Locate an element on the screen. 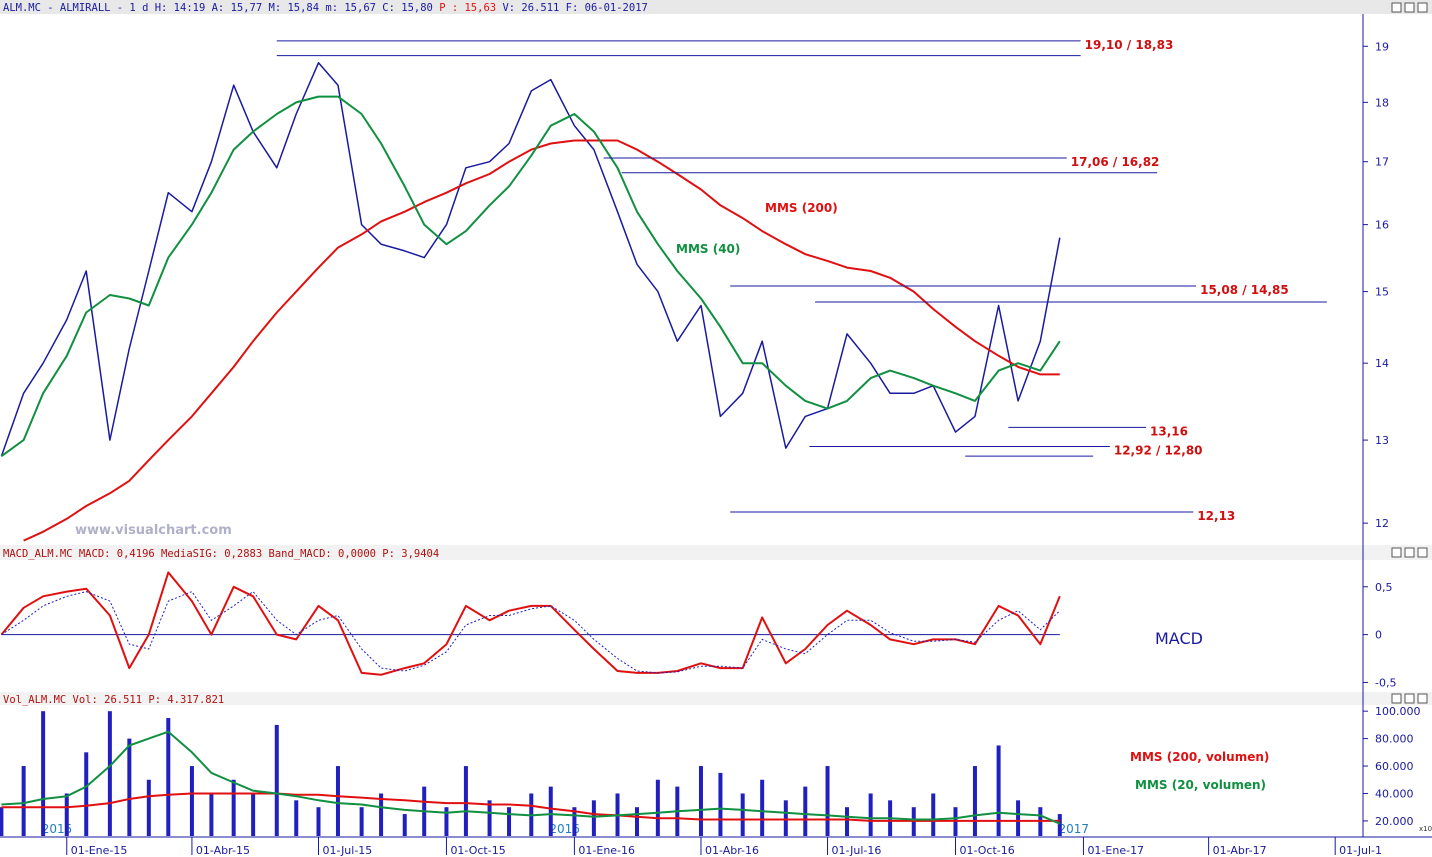  x-tick-label: 01-Jul-16 is located at coordinates (857, 850).